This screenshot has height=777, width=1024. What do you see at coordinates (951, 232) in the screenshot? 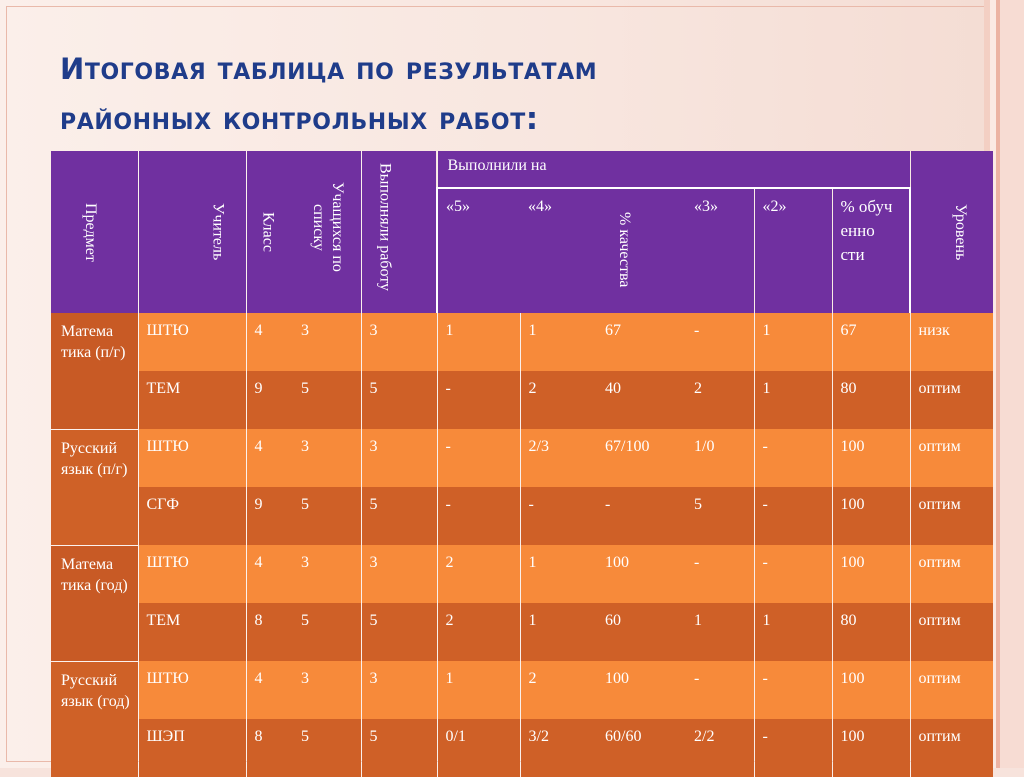
I see `col-header-level: Уровень` at bounding box center [951, 232].